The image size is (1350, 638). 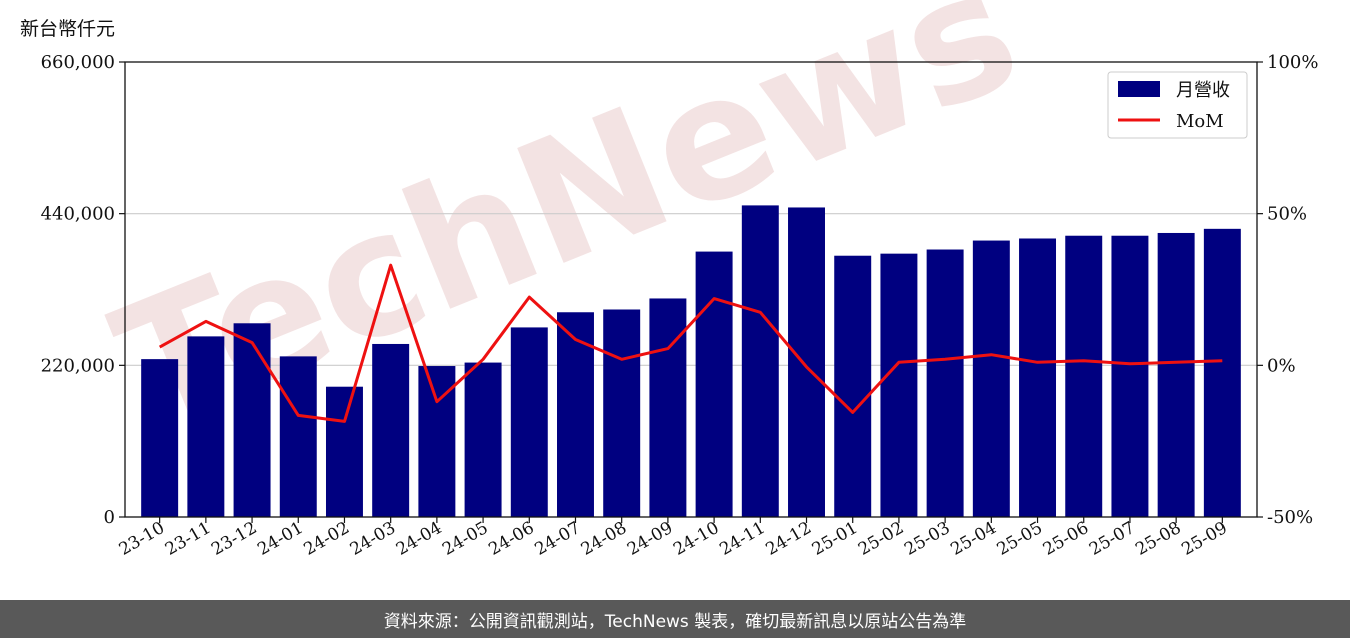 What do you see at coordinates (373, 539) in the screenshot?
I see `x-tick-label: 24-03` at bounding box center [373, 539].